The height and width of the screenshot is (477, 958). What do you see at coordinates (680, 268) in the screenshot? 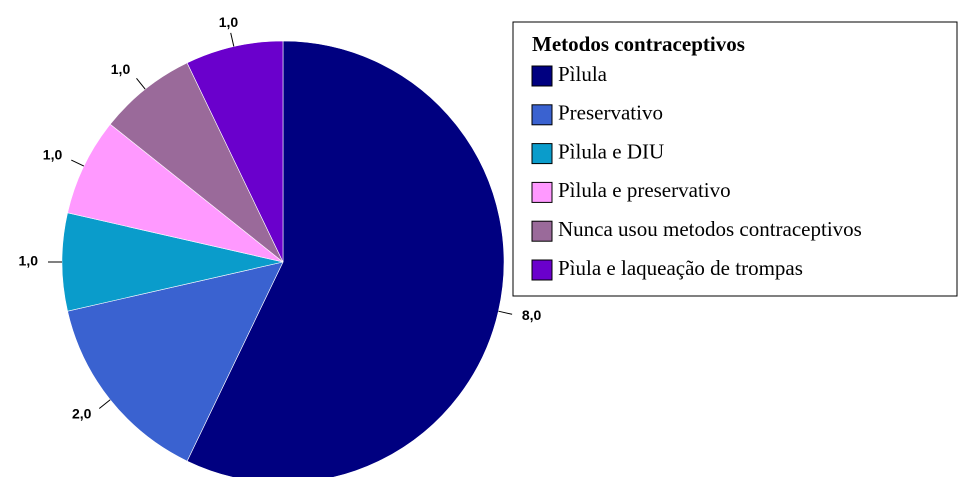
I see `legend-label: Pìula e laqueação de trompas` at bounding box center [680, 268].